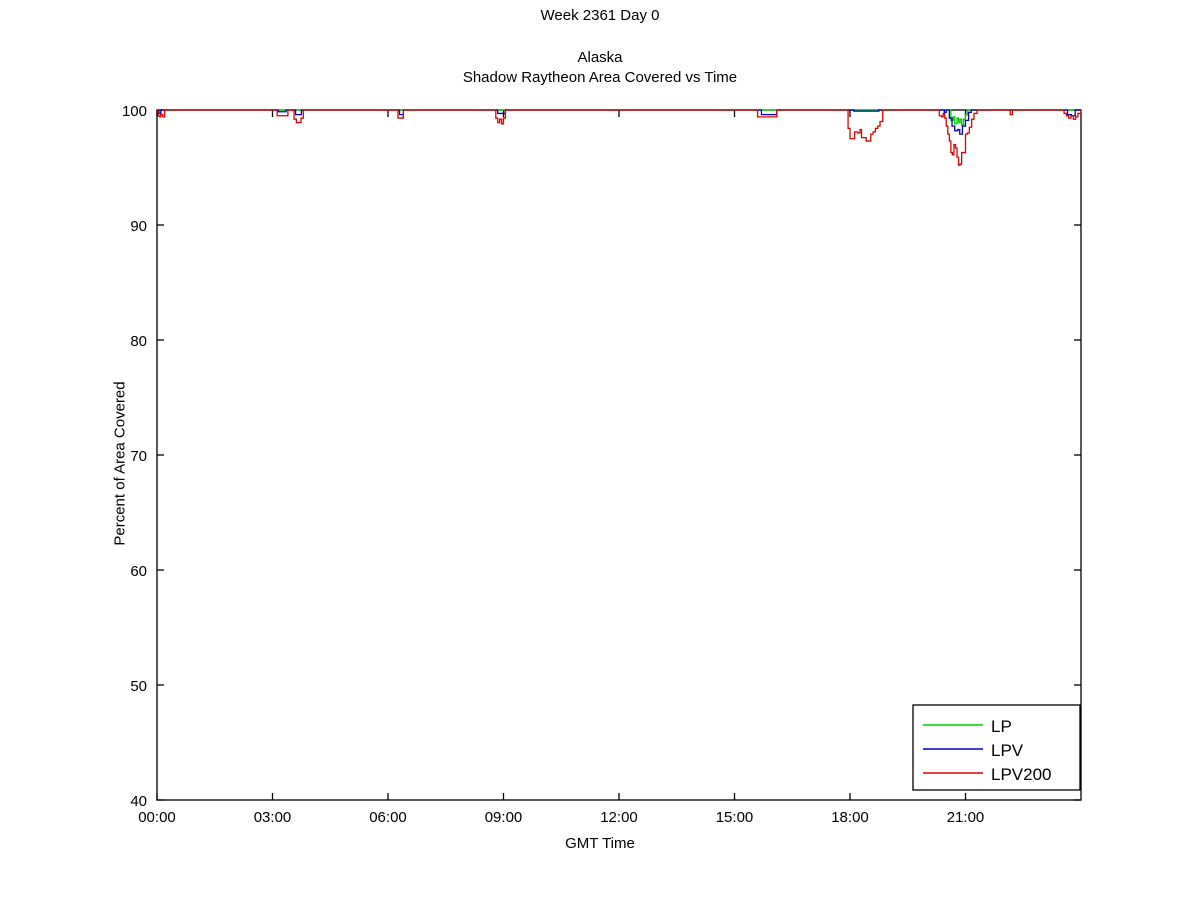 The image size is (1200, 900). I want to click on legend-label-lp: LP, so click(1001, 726).